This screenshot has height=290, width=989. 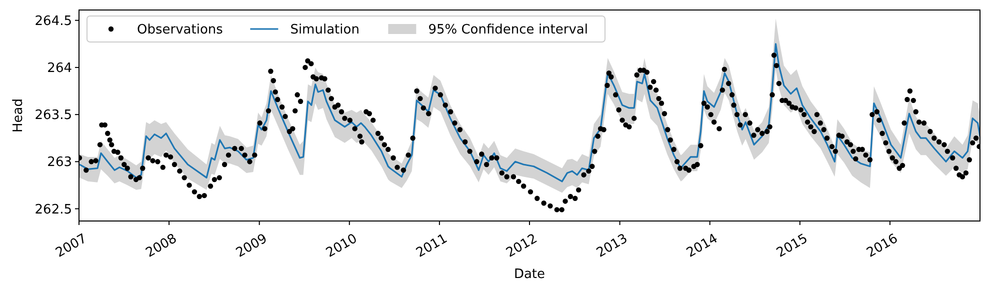 What do you see at coordinates (180, 30) in the screenshot?
I see `legend-label: Observations` at bounding box center [180, 30].